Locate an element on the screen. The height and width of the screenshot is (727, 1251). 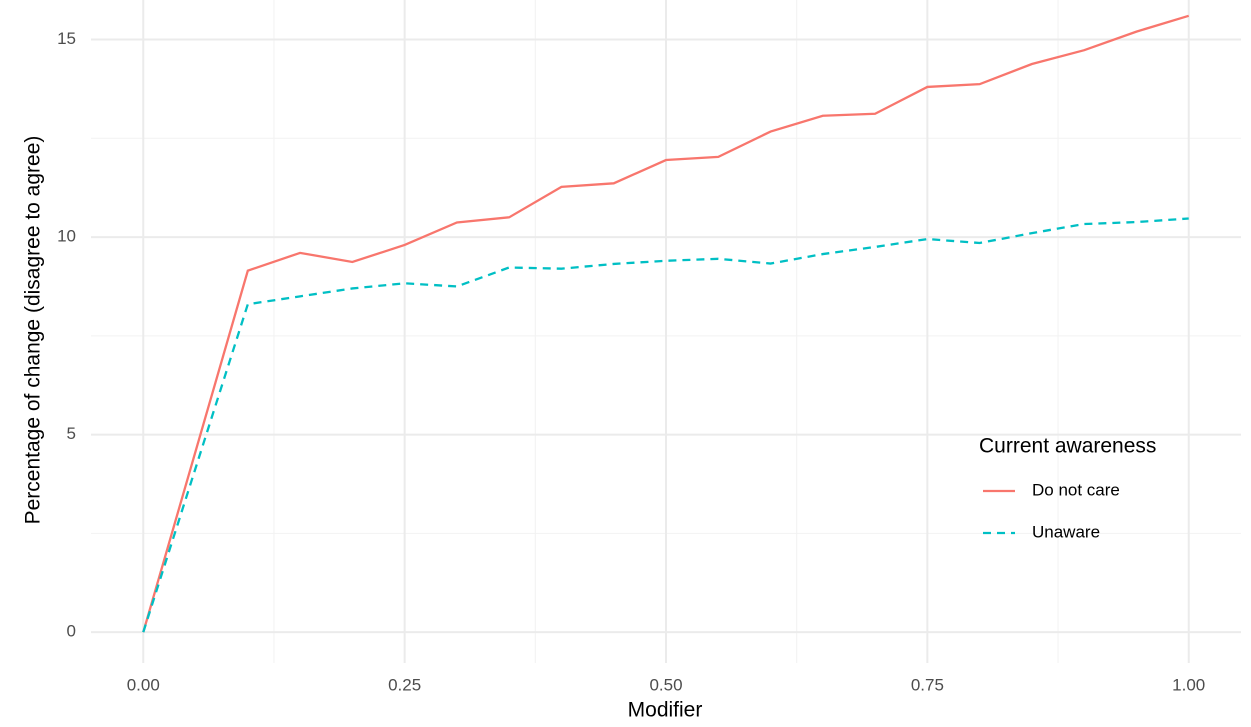
x-tick-label: 0.50 is located at coordinates (665, 684).